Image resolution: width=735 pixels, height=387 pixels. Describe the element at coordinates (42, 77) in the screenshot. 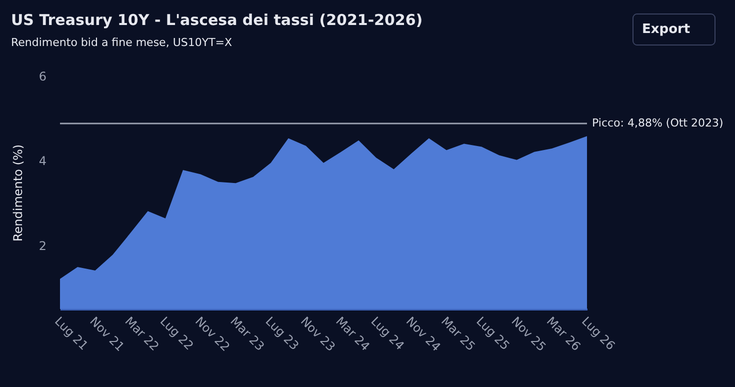

I see `y-tick-label: 6` at that location.